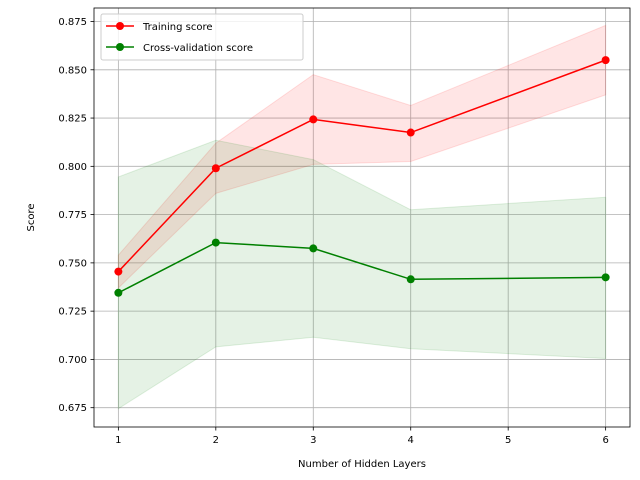 The image size is (640, 480). I want to click on x-tick-label: 1, so click(118, 440).